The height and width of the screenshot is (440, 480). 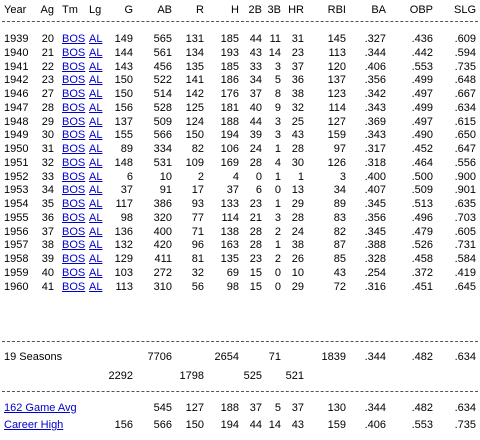 What do you see at coordinates (197, 272) in the screenshot?
I see `cell: 32` at bounding box center [197, 272].